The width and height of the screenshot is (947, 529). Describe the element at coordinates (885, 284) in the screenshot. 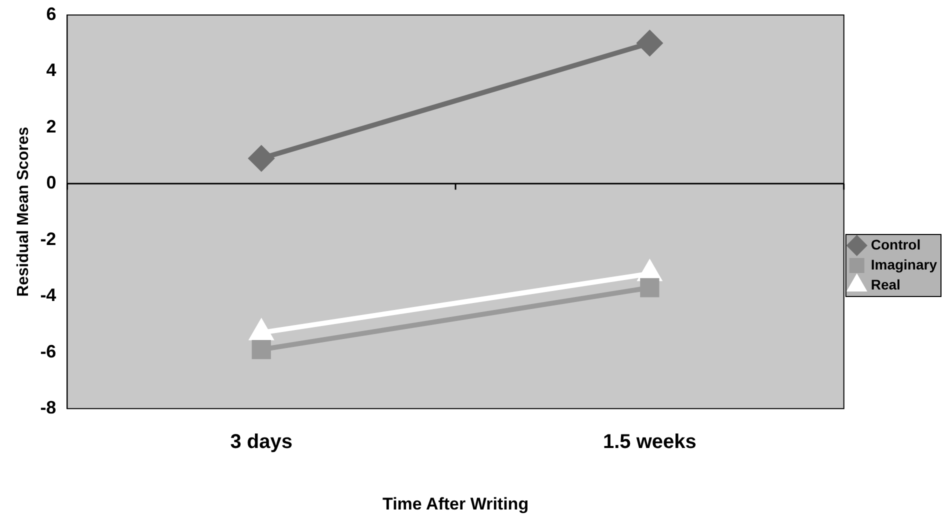

I see `legend-label: Real` at that location.